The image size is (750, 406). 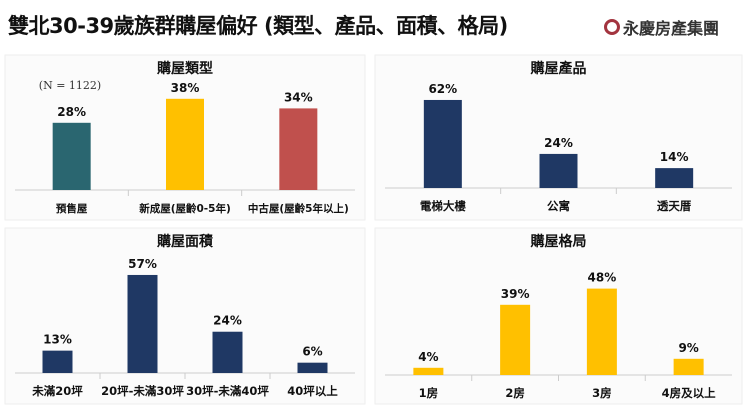 What do you see at coordinates (515, 393) in the screenshot?
I see `category-label: 2房` at bounding box center [515, 393].